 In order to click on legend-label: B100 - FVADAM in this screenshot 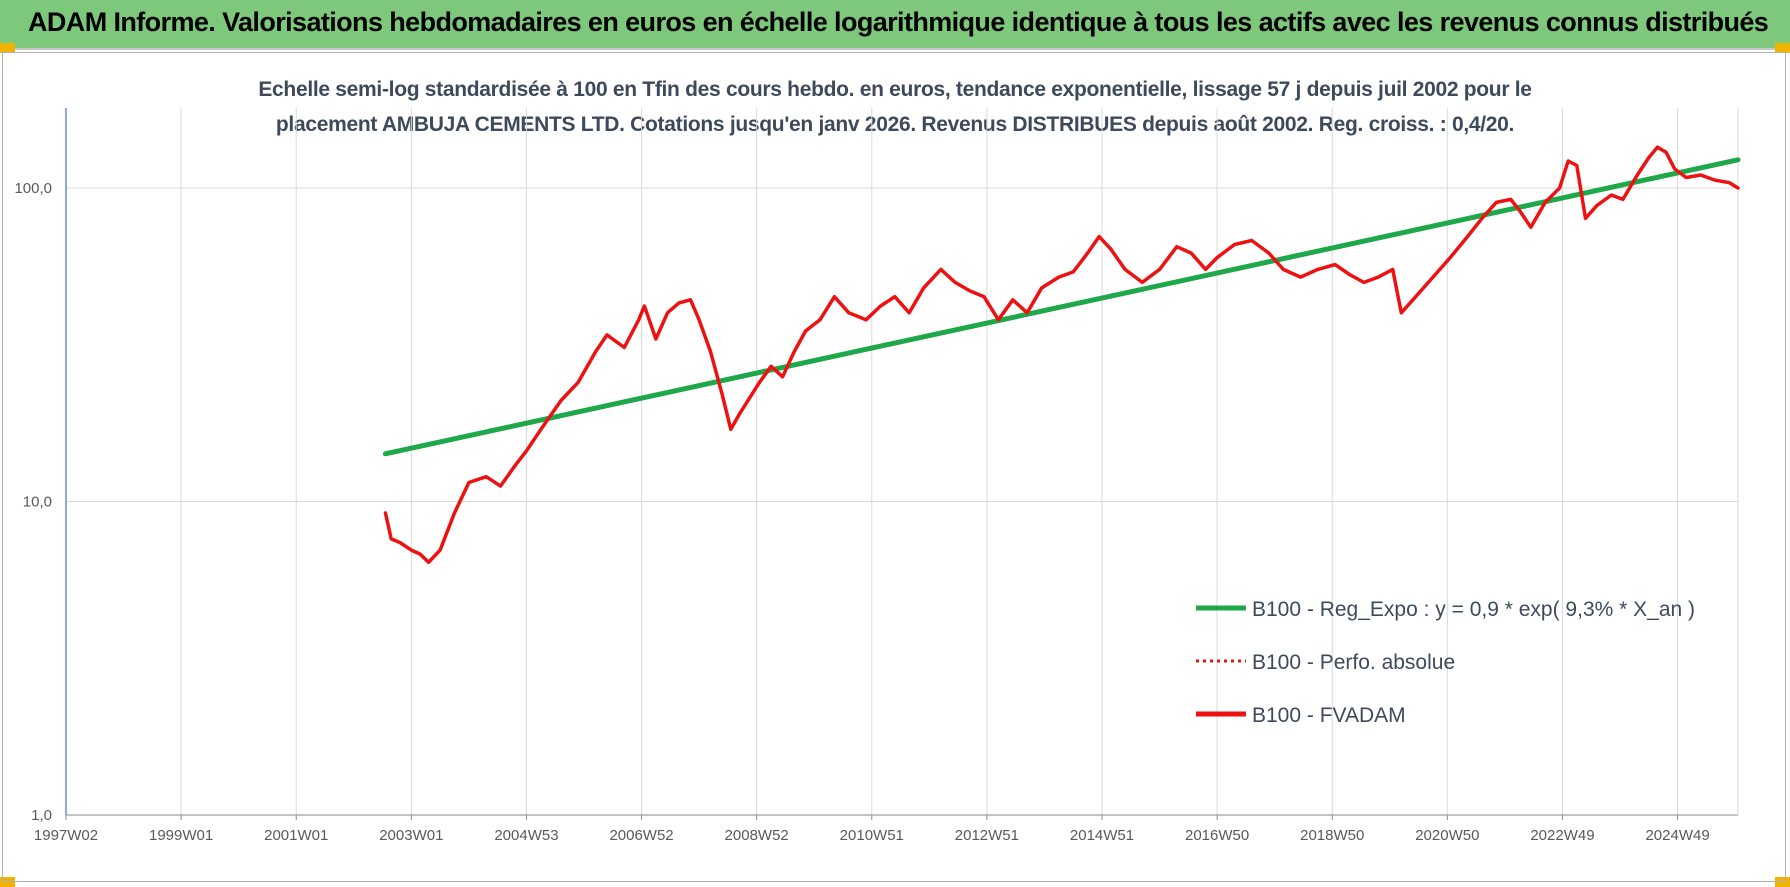, I will do `click(1329, 715)`.